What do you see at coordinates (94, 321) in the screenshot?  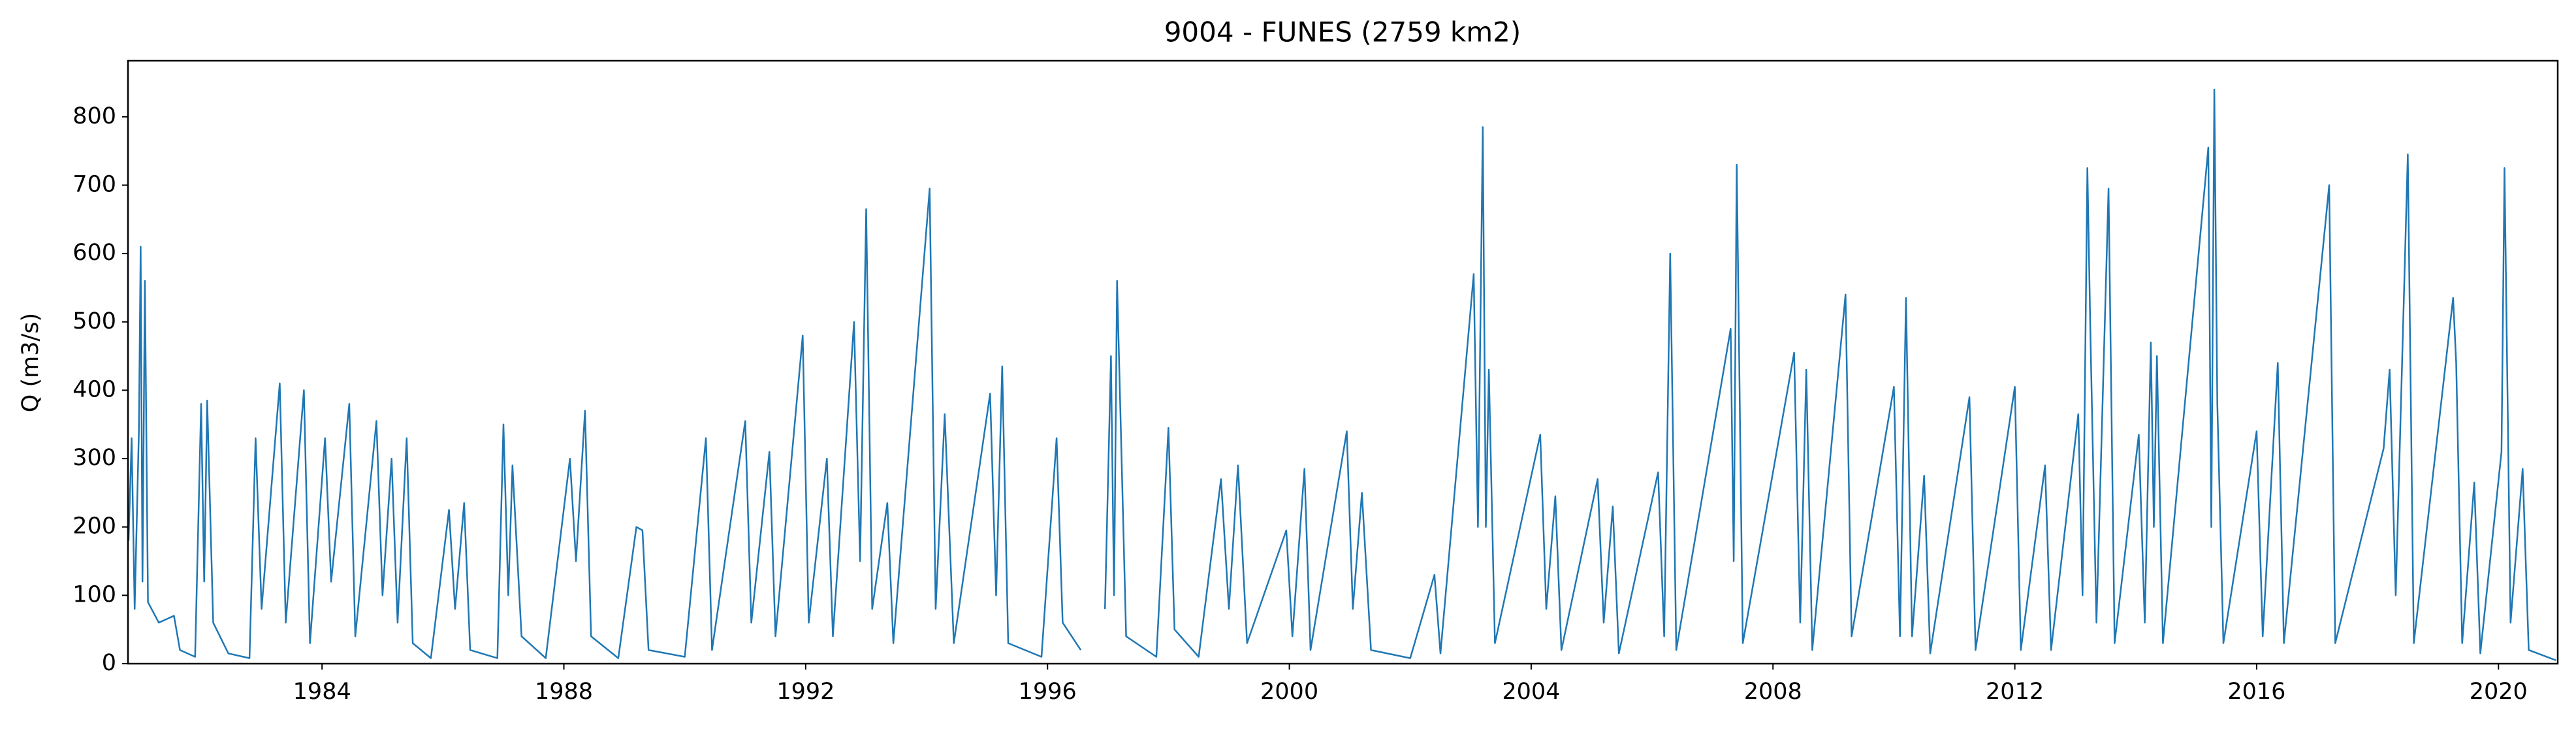 I see `y-tick-label: 500` at bounding box center [94, 321].